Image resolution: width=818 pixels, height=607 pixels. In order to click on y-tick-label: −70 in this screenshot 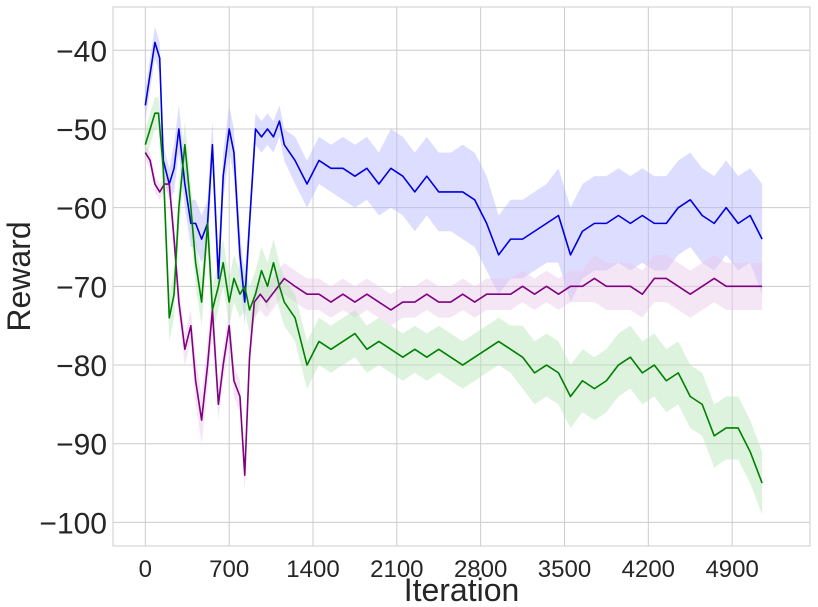, I will do `click(81, 287)`.